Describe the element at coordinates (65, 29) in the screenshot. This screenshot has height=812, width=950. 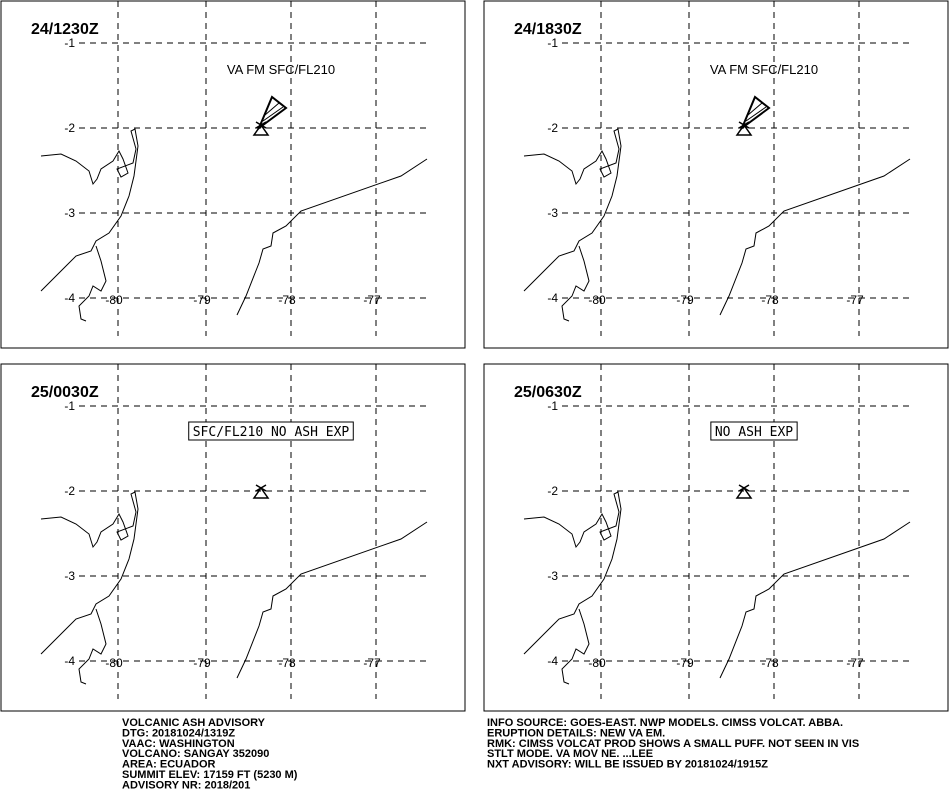
I see `valid-time: 24/1230Z` at that location.